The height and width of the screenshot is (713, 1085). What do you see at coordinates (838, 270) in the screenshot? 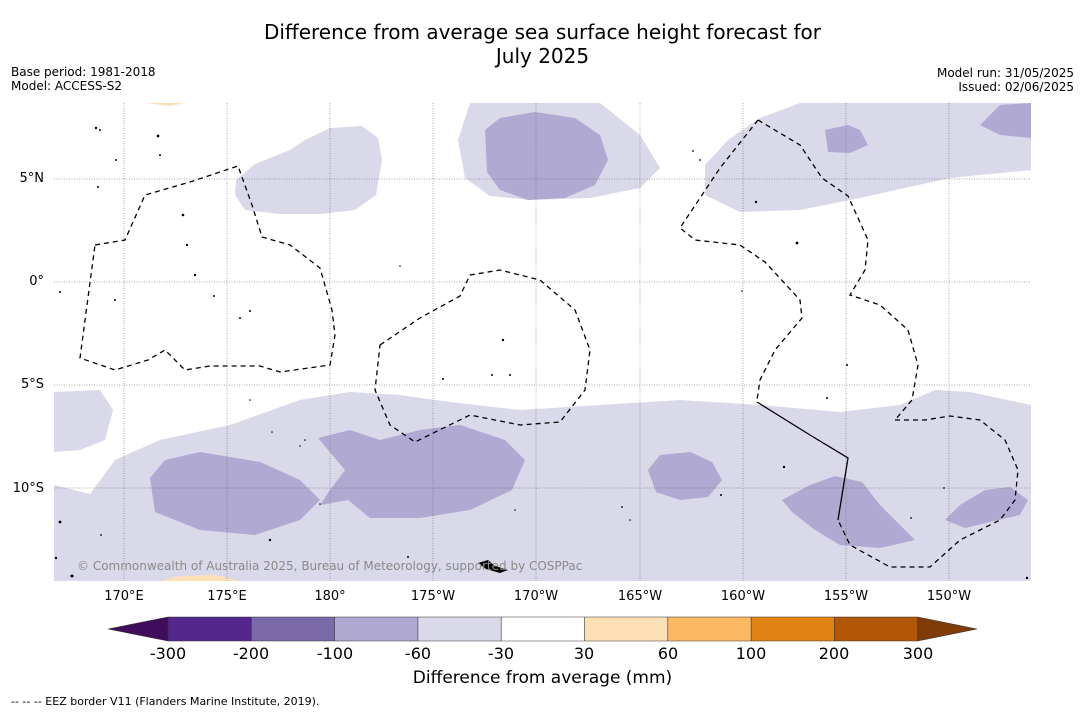
I see `eez-border-line-islands` at bounding box center [838, 270].